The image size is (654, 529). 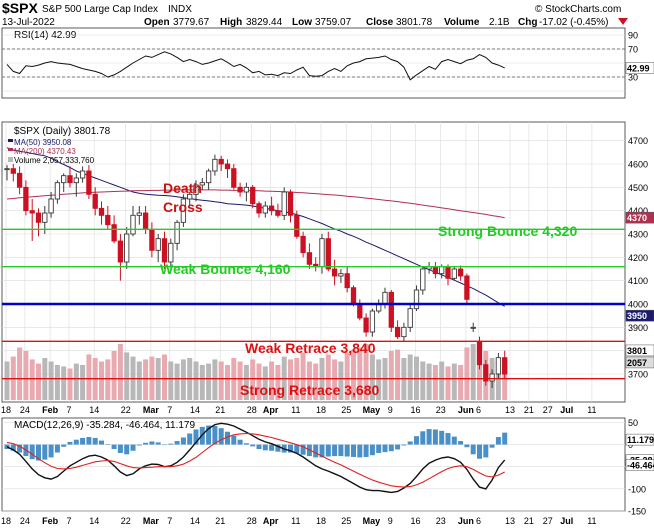 What do you see at coordinates (255, 460) in the screenshot?
I see `macd-signal-line` at bounding box center [255, 460].